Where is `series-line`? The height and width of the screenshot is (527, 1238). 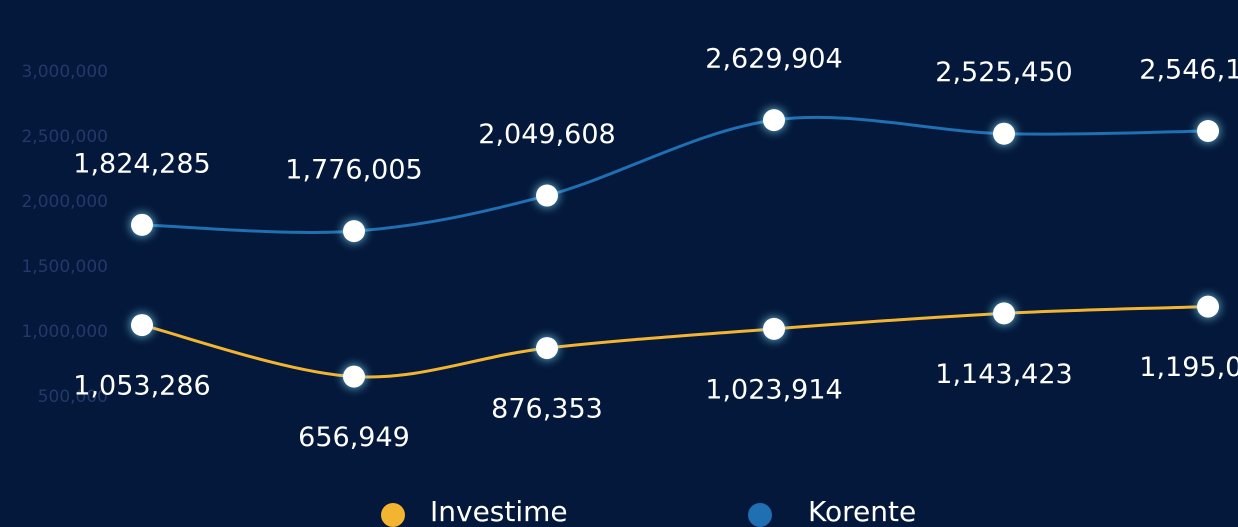
series-line is located at coordinates (675, 342).